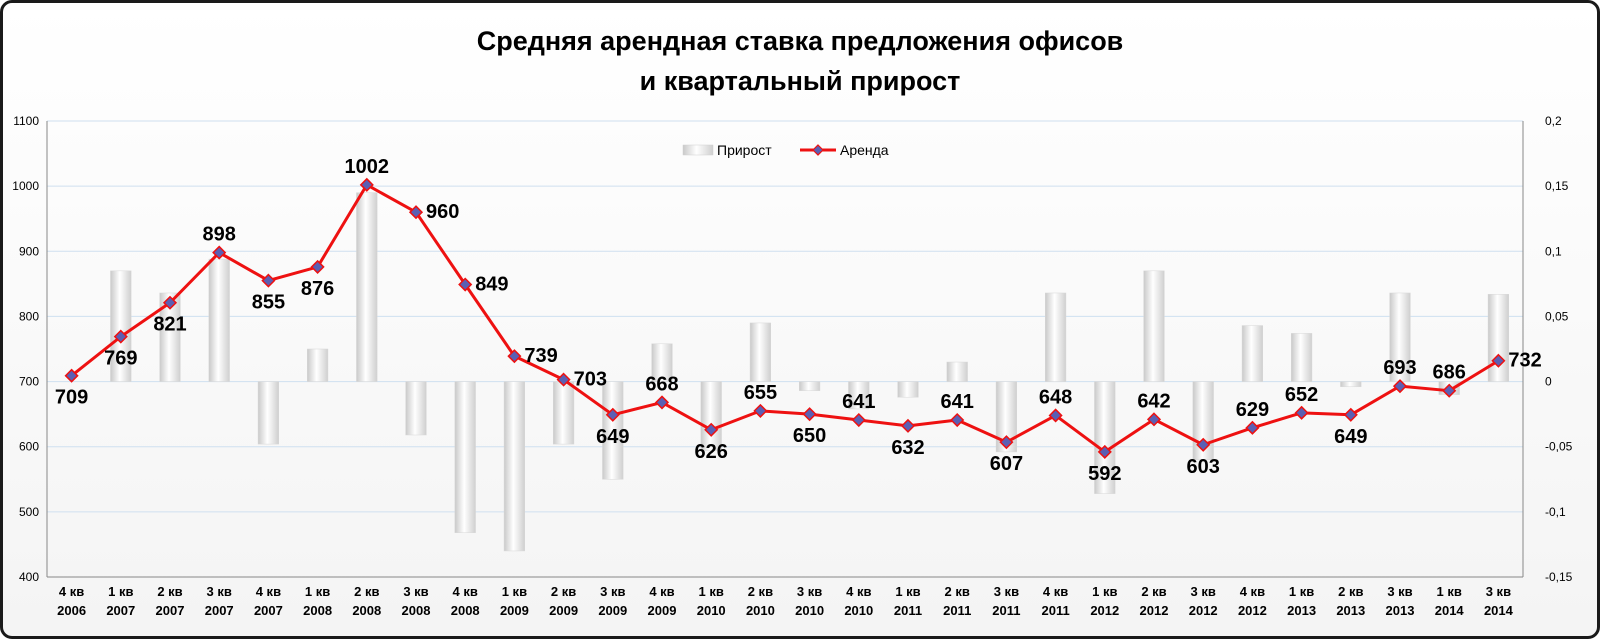 The width and height of the screenshot is (1600, 639). What do you see at coordinates (590, 380) in the screenshot?
I see `rent-data-label: 703` at bounding box center [590, 380].